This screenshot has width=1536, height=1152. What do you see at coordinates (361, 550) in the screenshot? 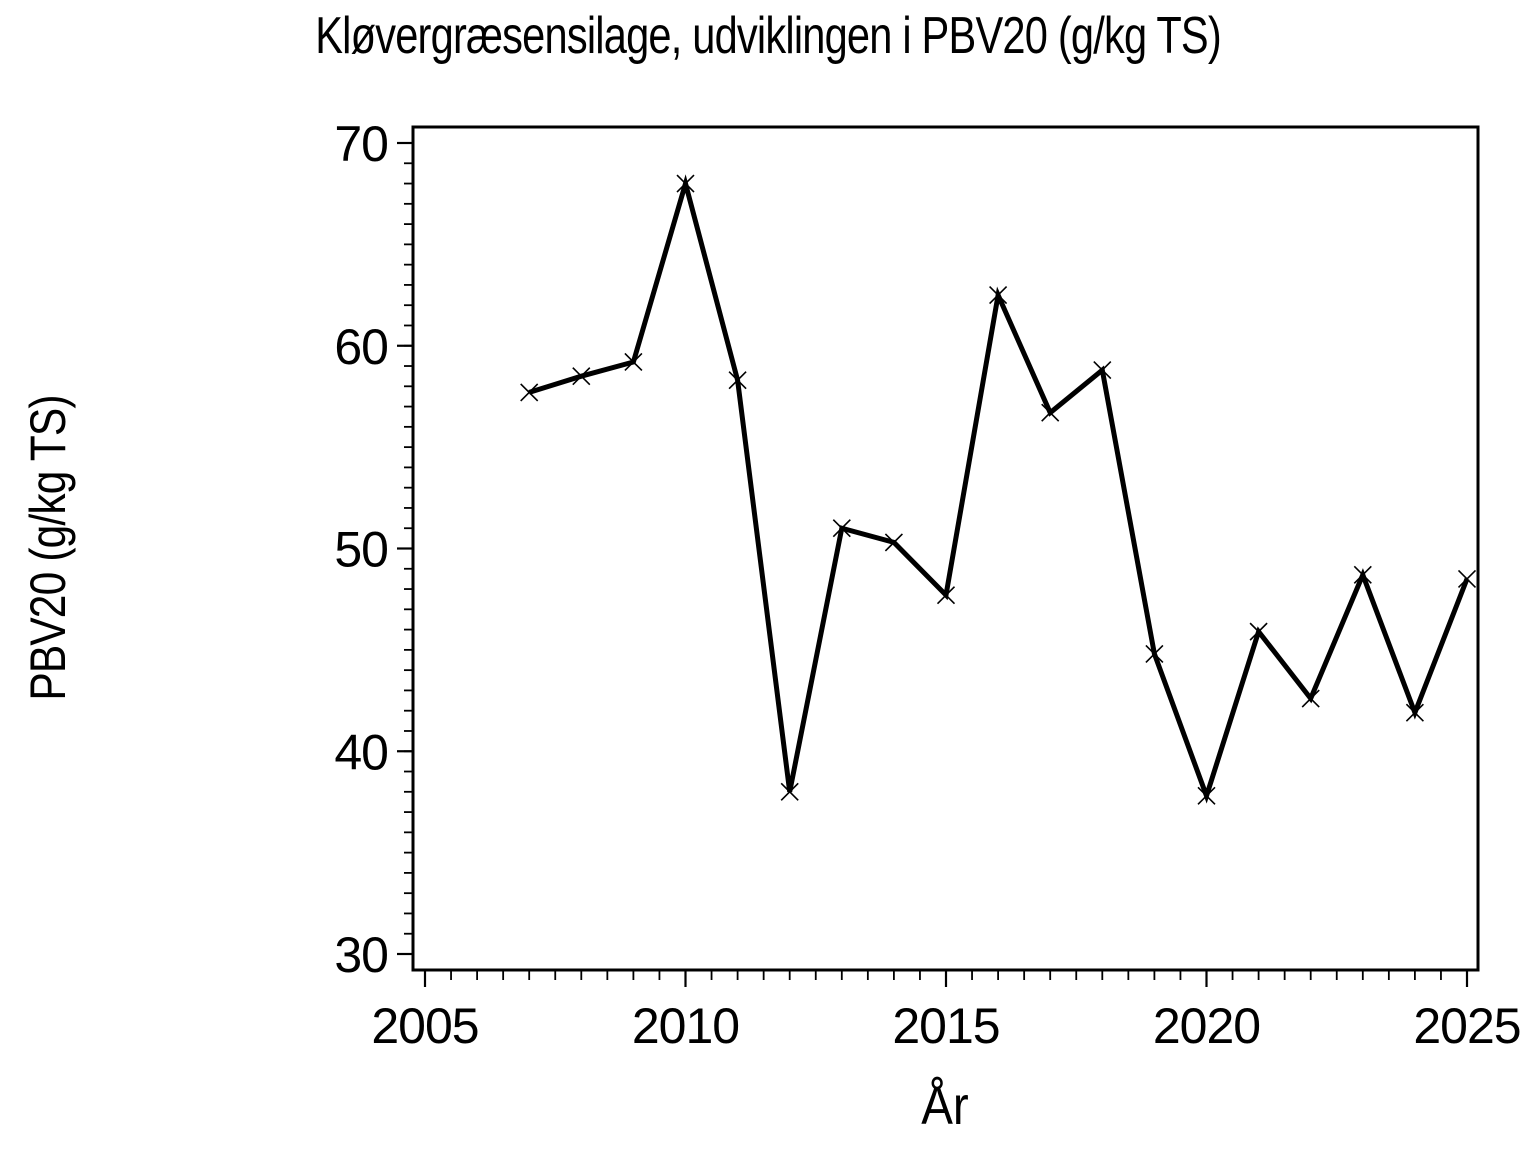
I see `y-tick-label: 50` at bounding box center [361, 550].